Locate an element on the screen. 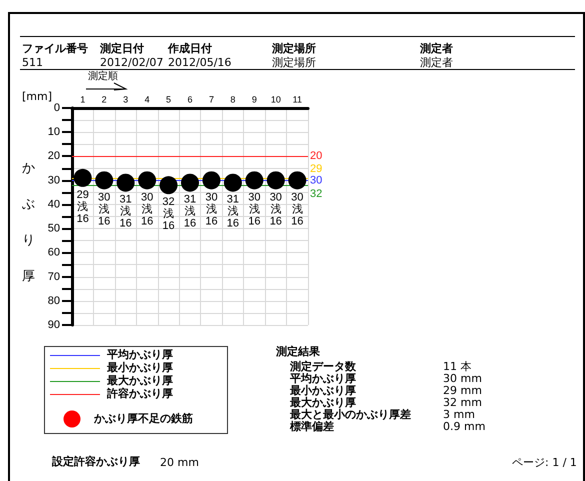 The height and width of the screenshot is (481, 585). text: 2012/05/16 is located at coordinates (200, 62).